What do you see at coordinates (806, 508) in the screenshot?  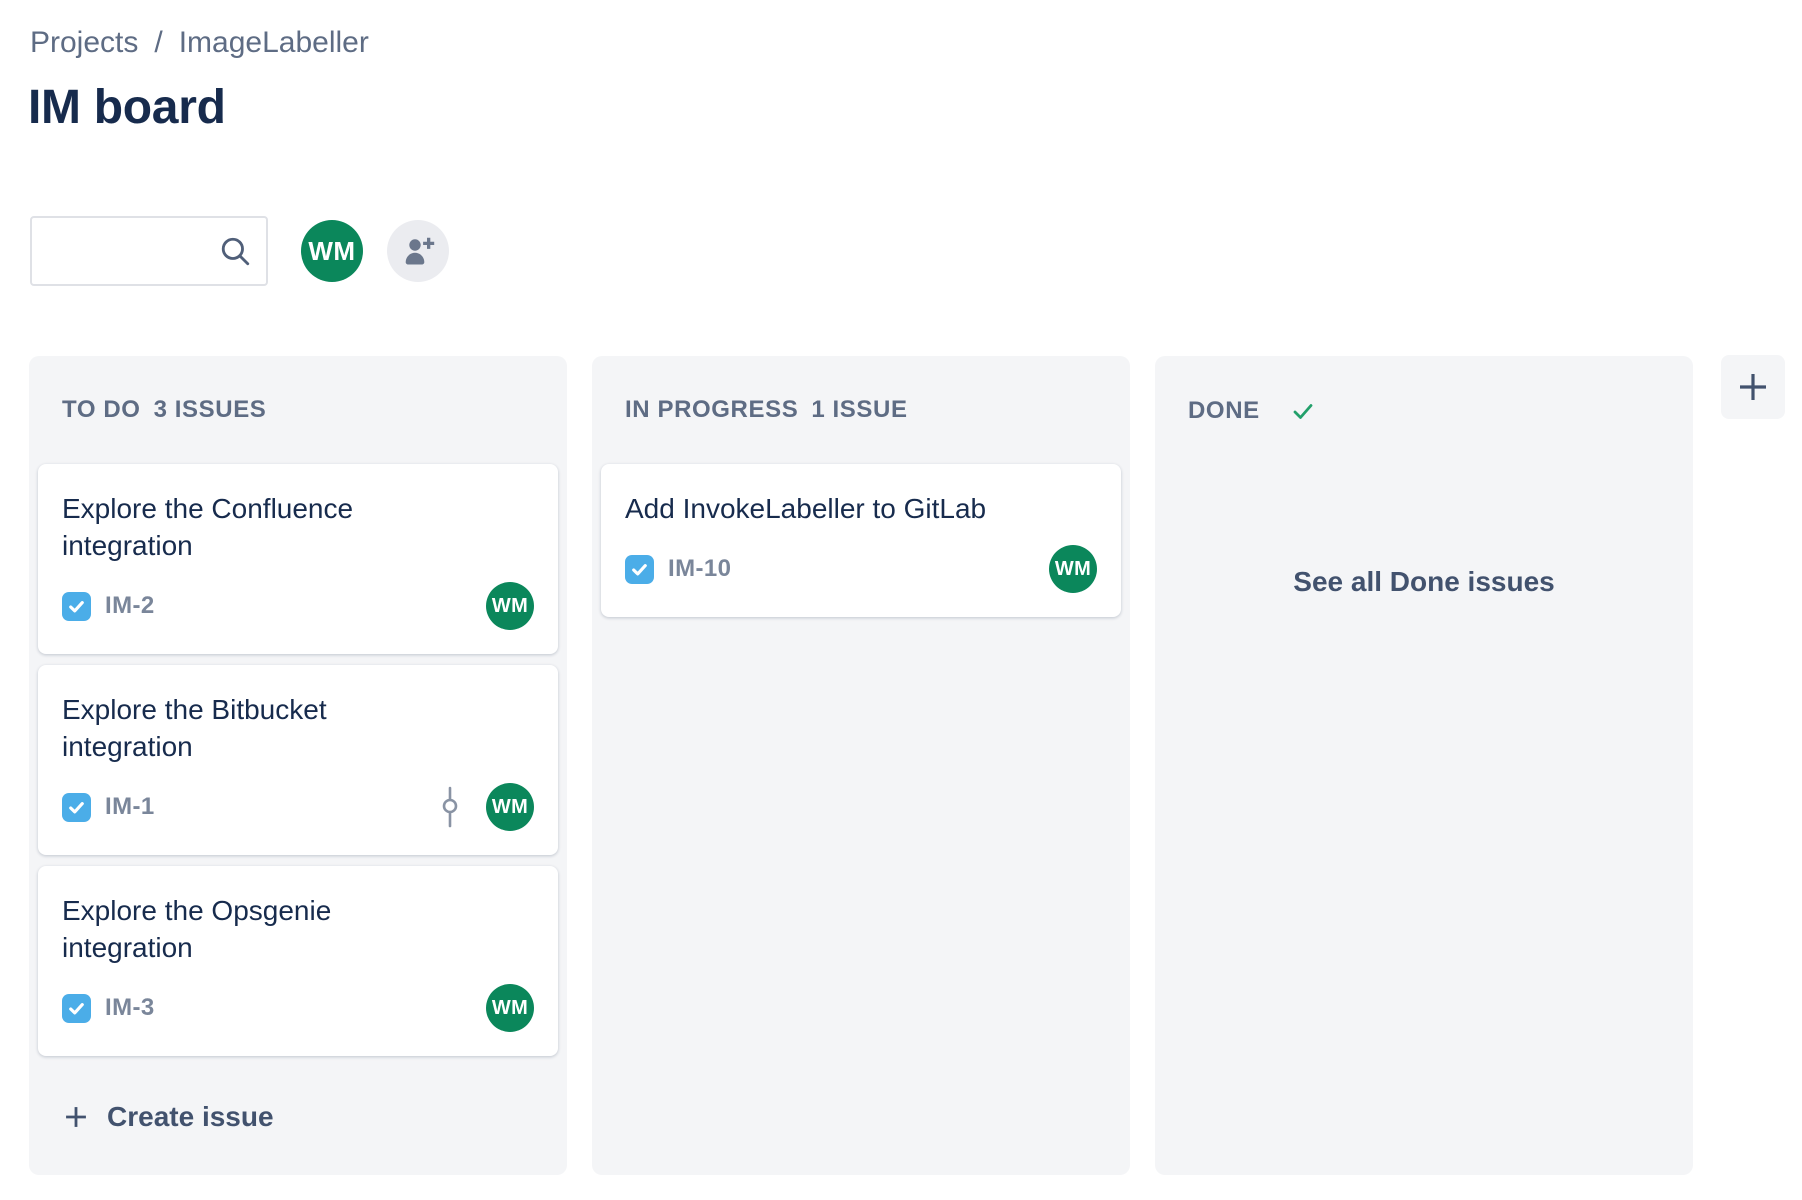 I see `issue-title: Add InvokeLabeller to GitLab` at bounding box center [806, 508].